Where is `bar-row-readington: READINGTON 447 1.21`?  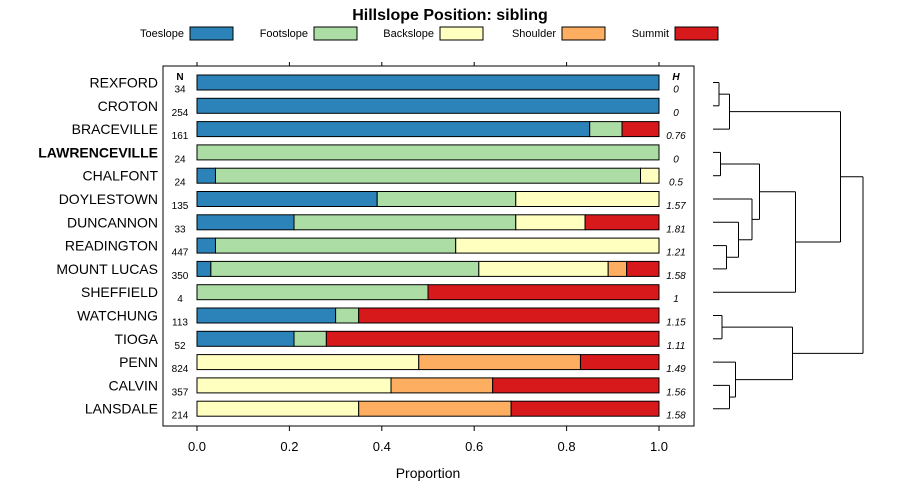 bar-row-readington: READINGTON 447 1.21 is located at coordinates (375, 248).